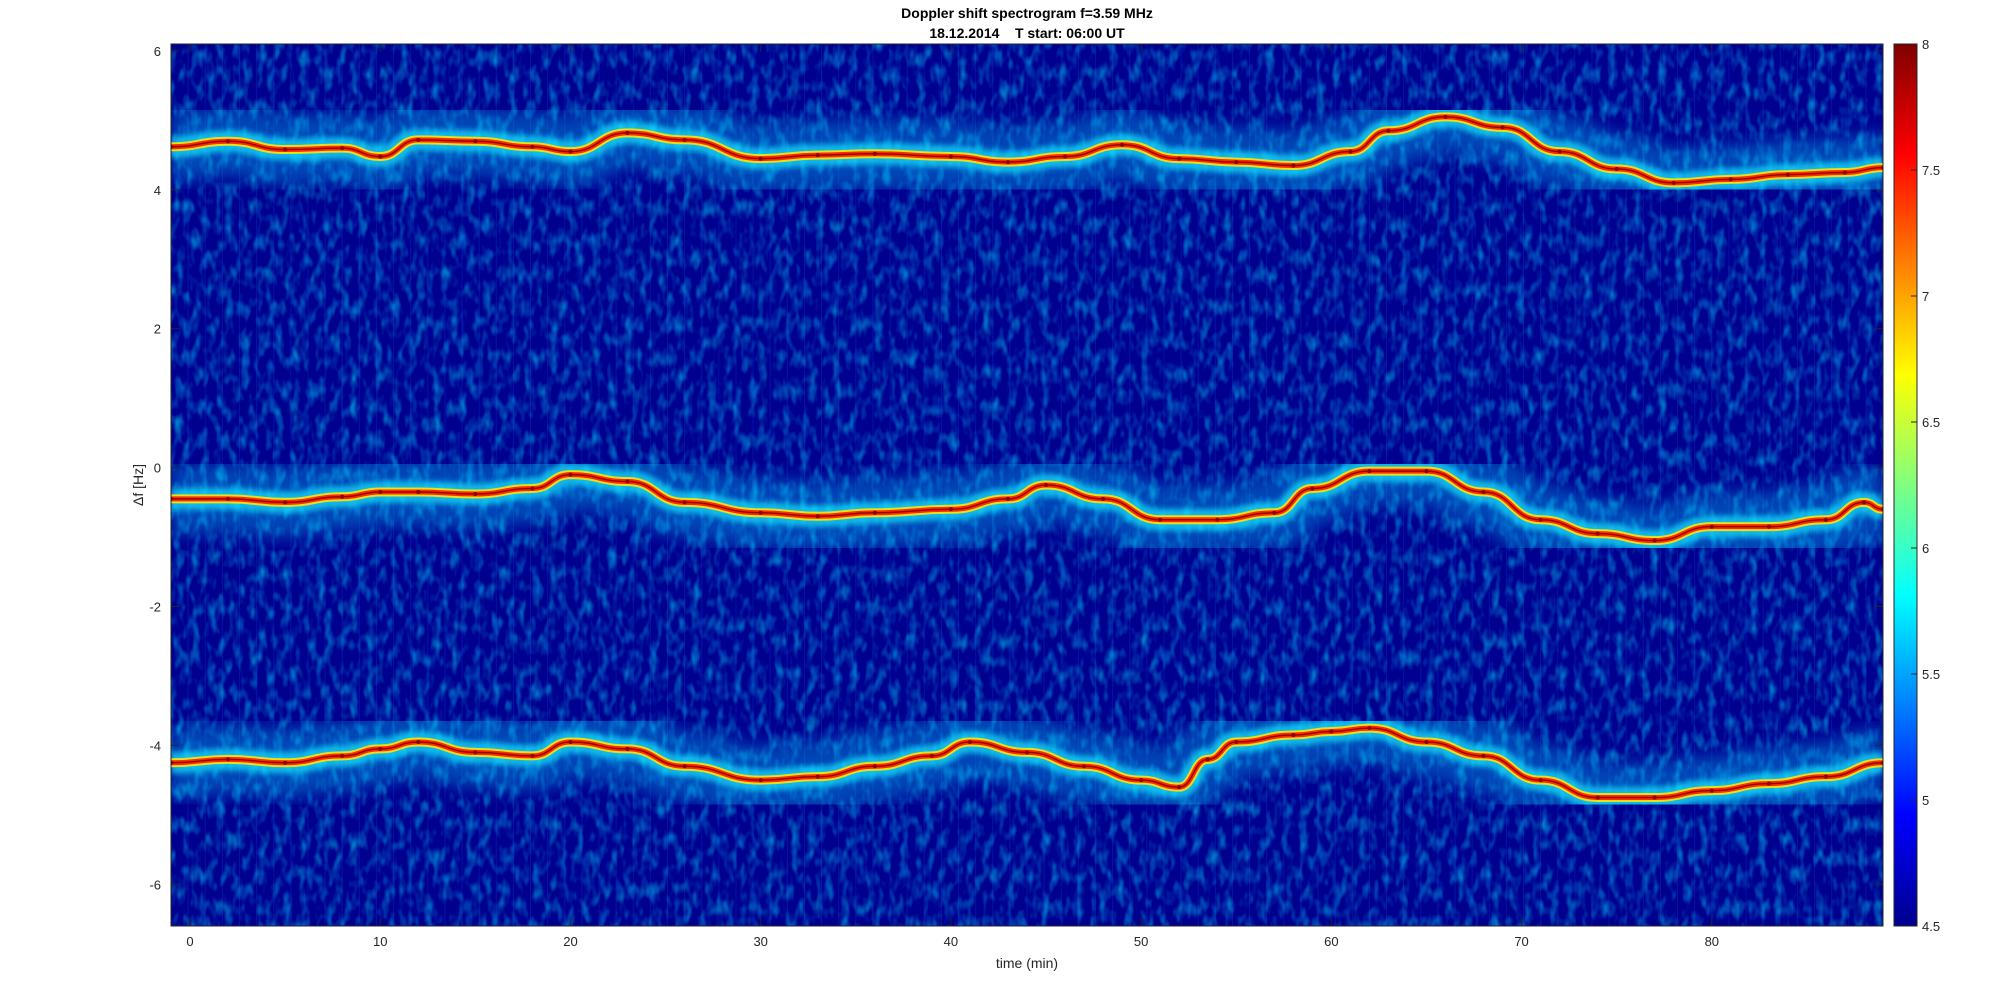 The height and width of the screenshot is (995, 2000). Describe the element at coordinates (1931, 422) in the screenshot. I see `colorbar-tick-label: 6.5` at that location.